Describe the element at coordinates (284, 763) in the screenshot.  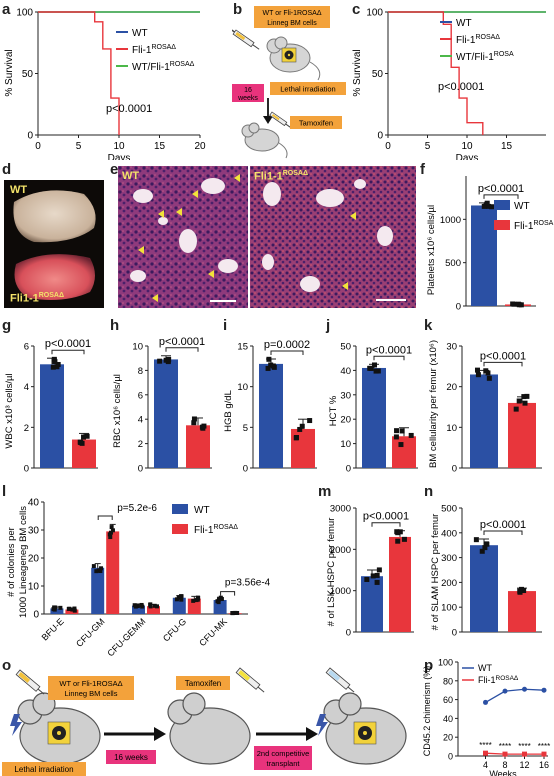
I see `second-line2: transplant` at that location.